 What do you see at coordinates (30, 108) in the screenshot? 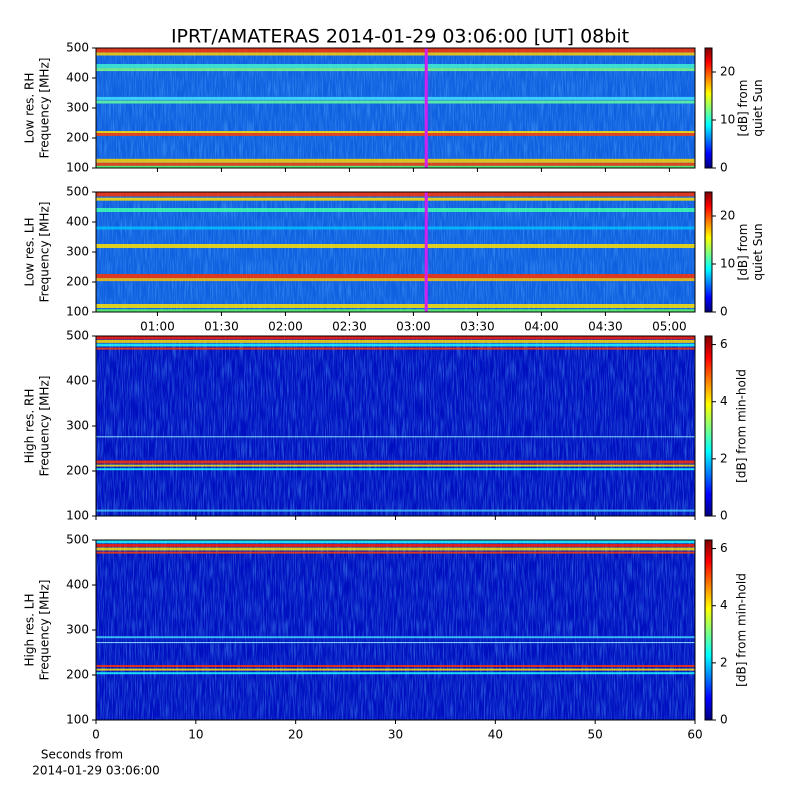
I see `y-axis-label: Low res. RH` at bounding box center [30, 108].